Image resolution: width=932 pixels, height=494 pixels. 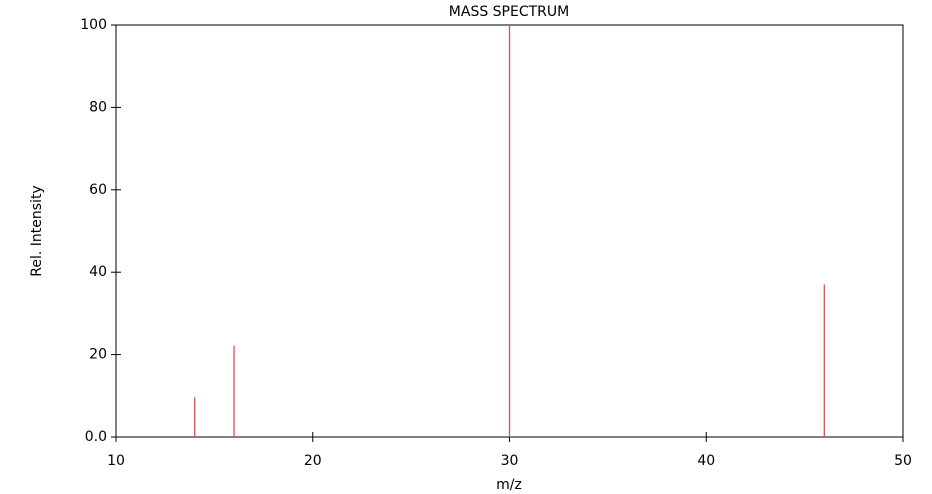 I want to click on y-tick-label: 100, so click(x=93, y=25).